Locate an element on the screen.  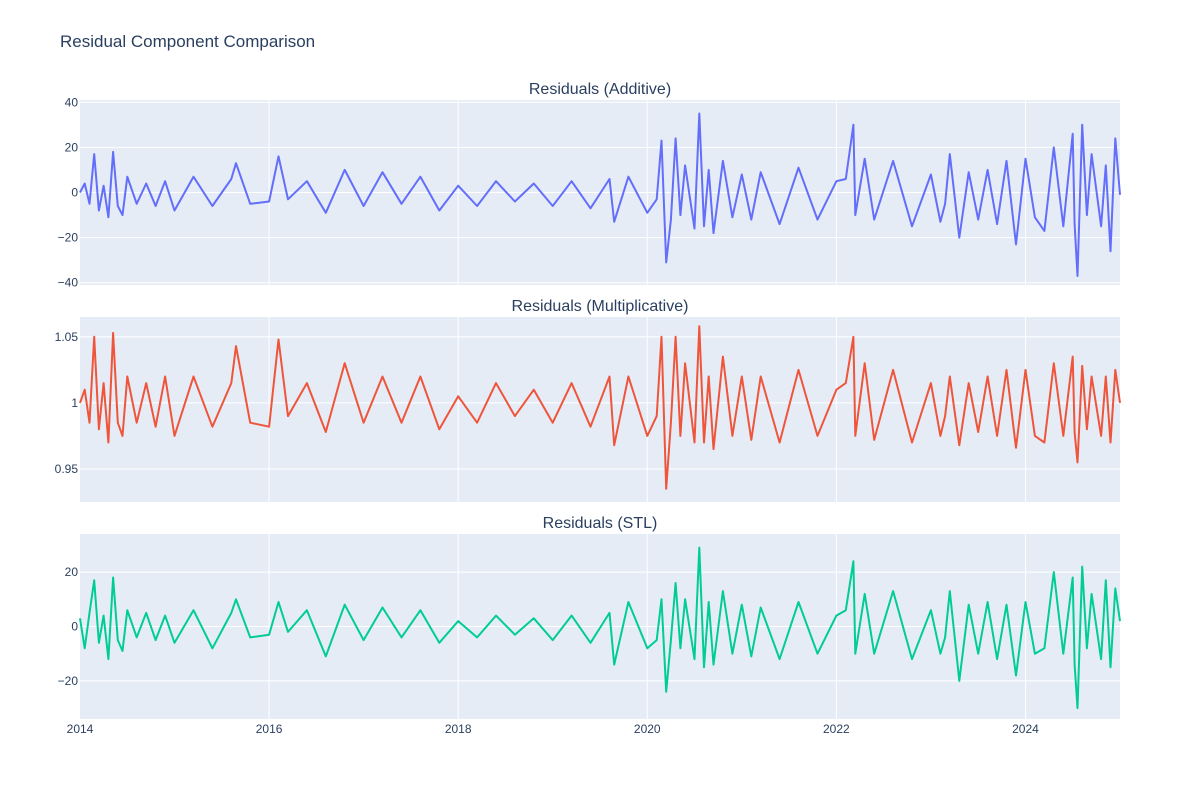
y-tick-label: −20 is located at coordinates (68, 238).